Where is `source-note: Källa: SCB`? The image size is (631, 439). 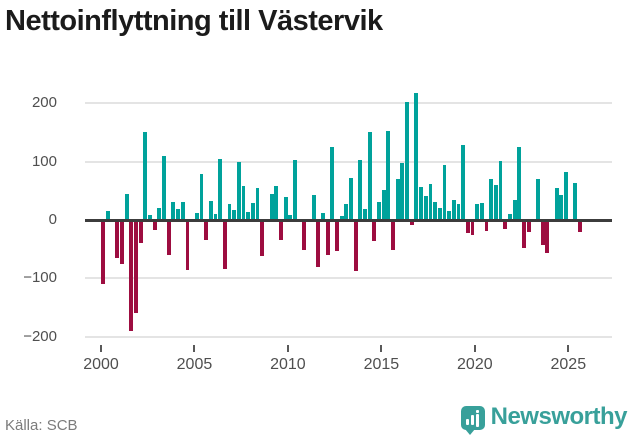
source-note: Källa: SCB is located at coordinates (41, 425).